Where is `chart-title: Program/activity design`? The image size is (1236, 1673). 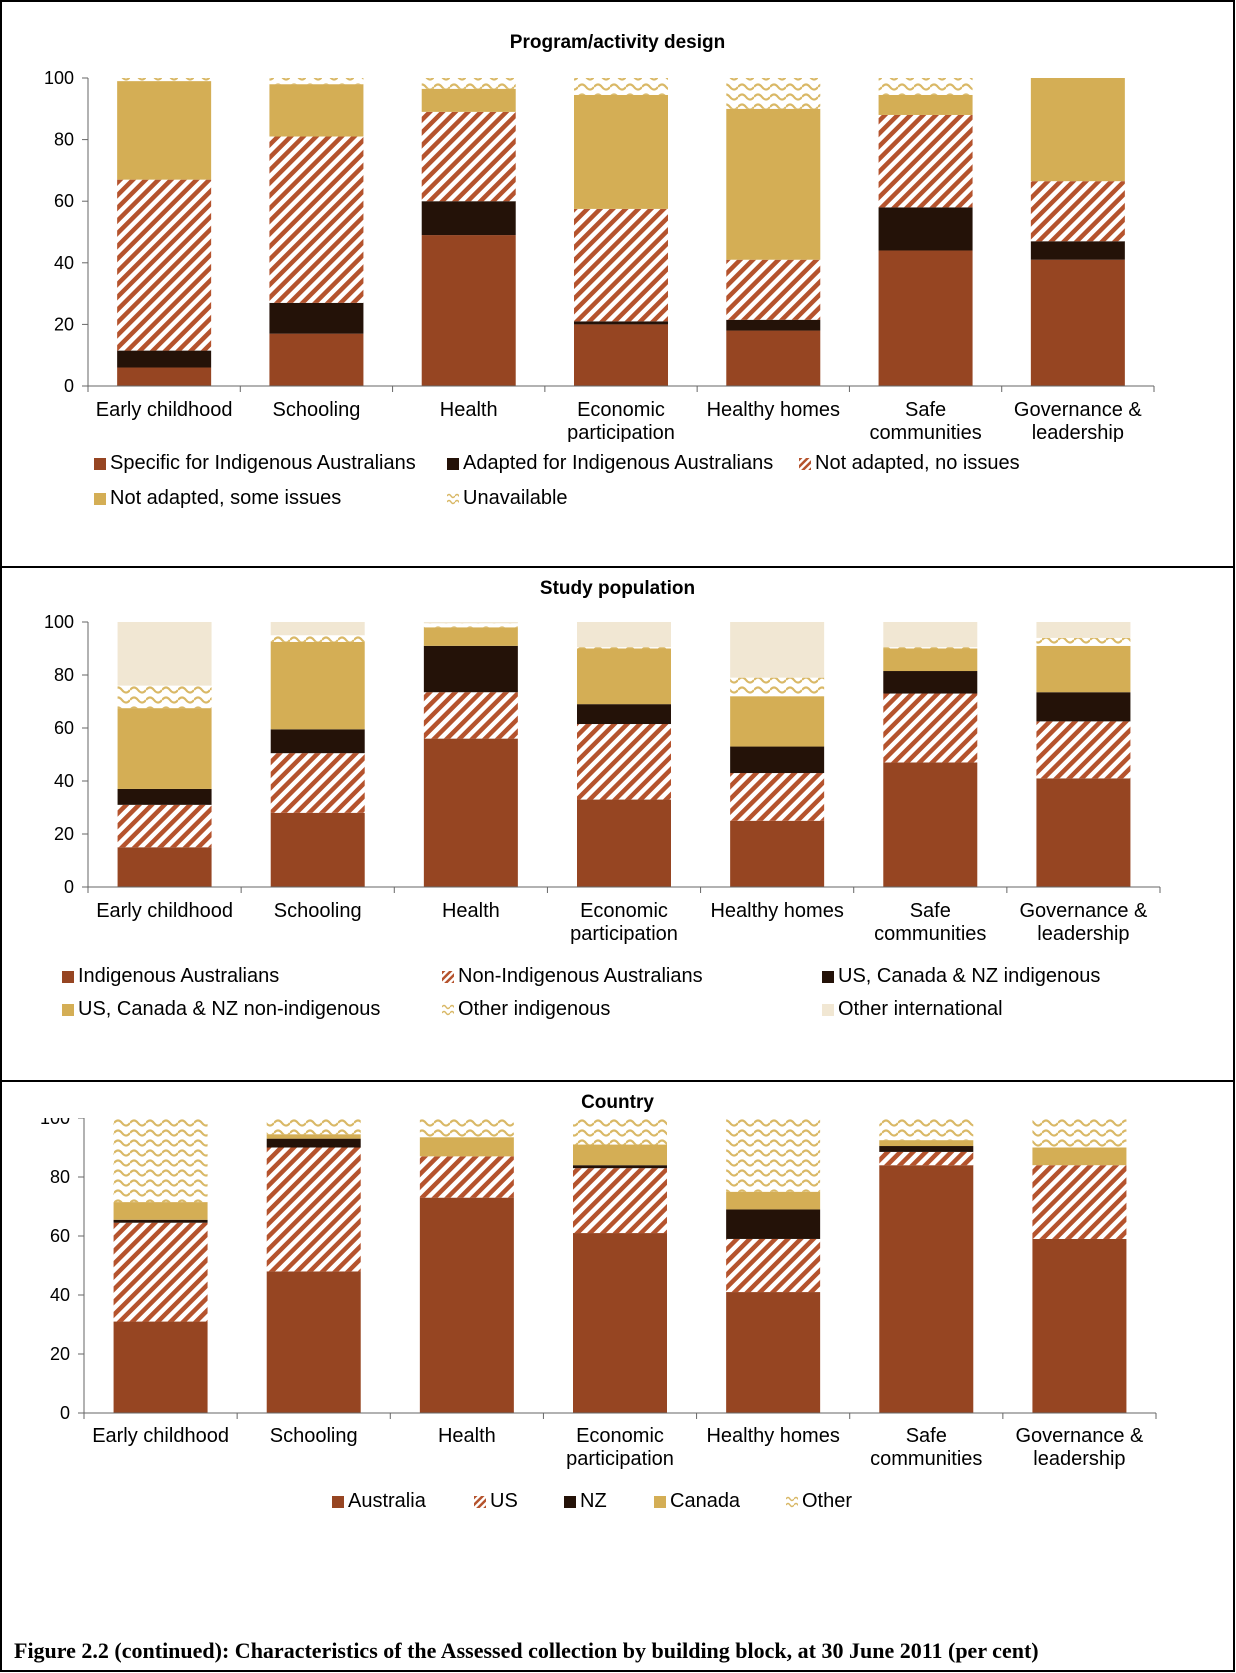 chart-title: Program/activity design is located at coordinates (617, 42).